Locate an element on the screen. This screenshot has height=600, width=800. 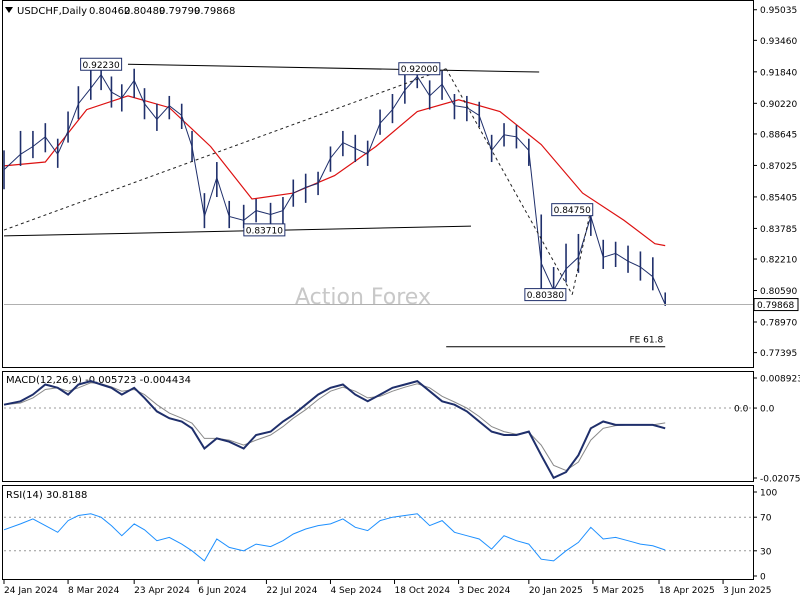
date-tick-label: 22 Jul 2024 is located at coordinates (291, 591).